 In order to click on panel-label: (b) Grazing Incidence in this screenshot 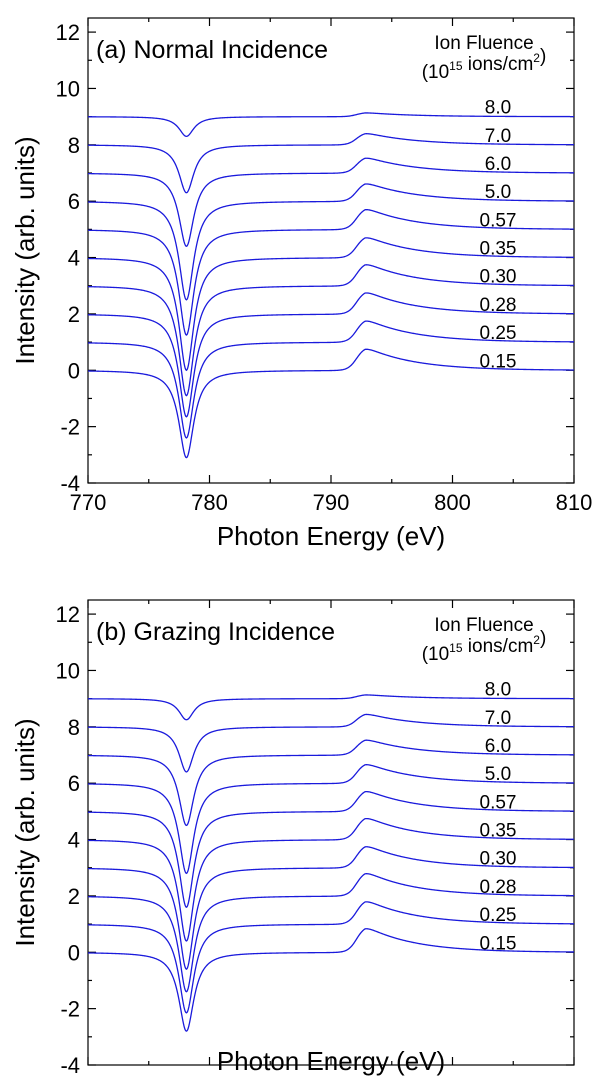, I will do `click(215, 632)`.